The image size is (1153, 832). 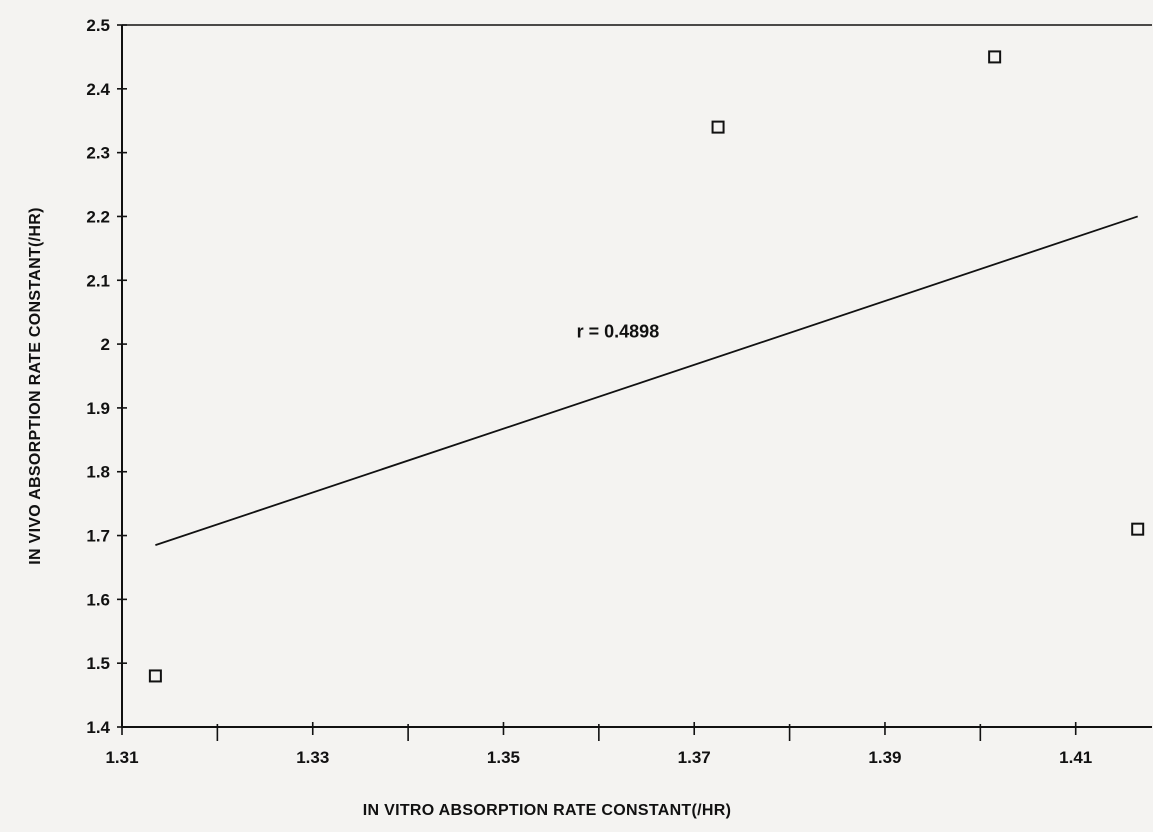 What do you see at coordinates (98, 536) in the screenshot?
I see `y-tick-label: 1.7` at bounding box center [98, 536].